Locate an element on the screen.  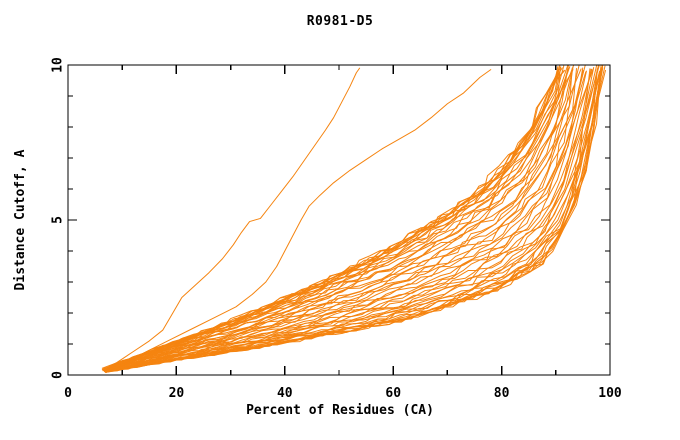
y-tick-label: 10 is located at coordinates (58, 65).